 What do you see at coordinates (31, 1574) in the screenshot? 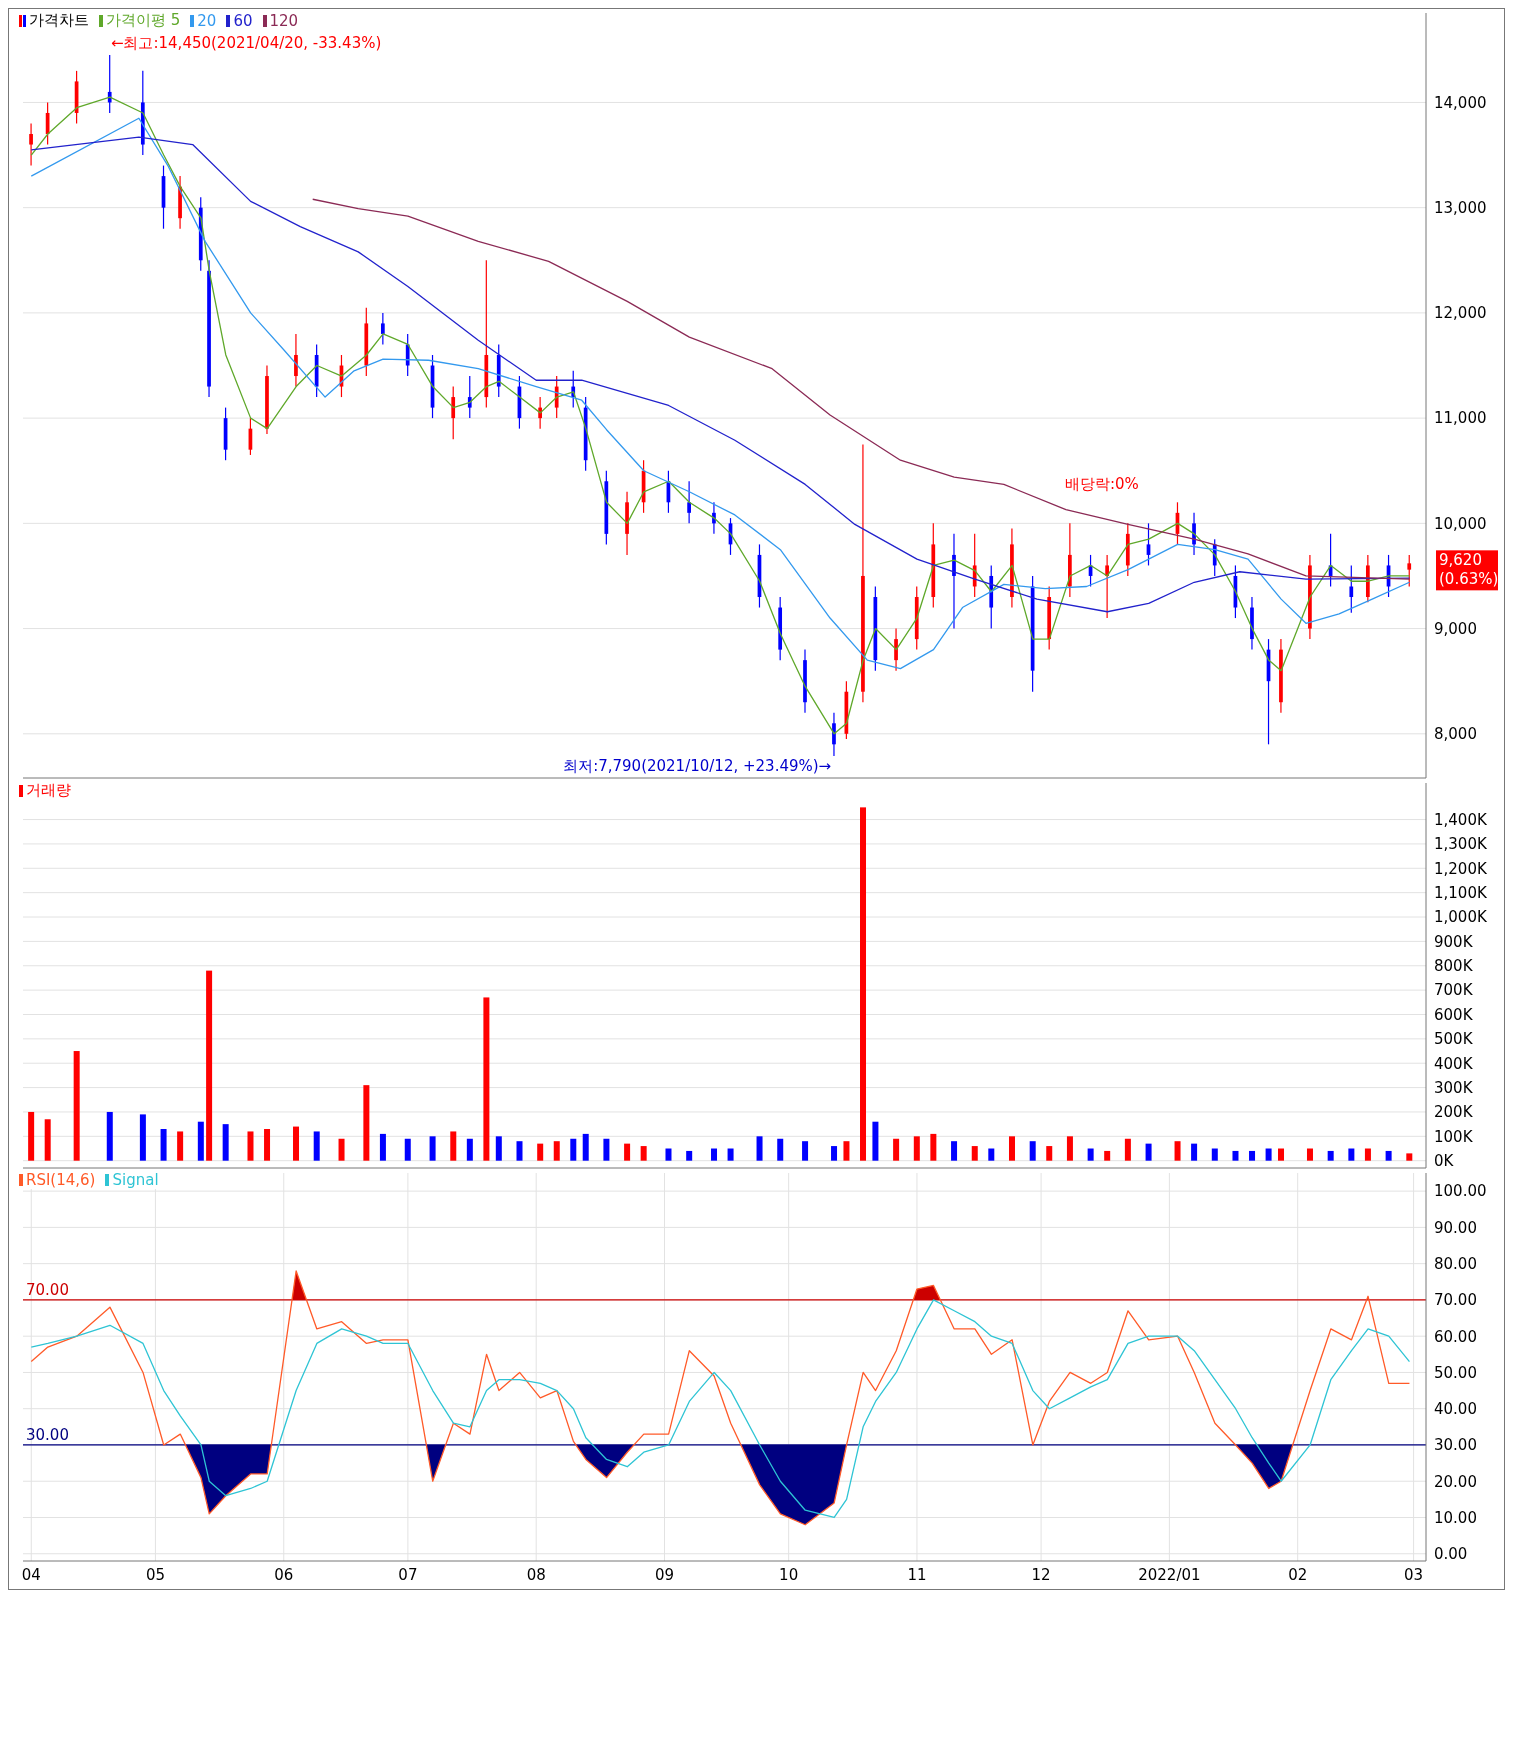
I see `x-tick-label: 04` at bounding box center [31, 1574].